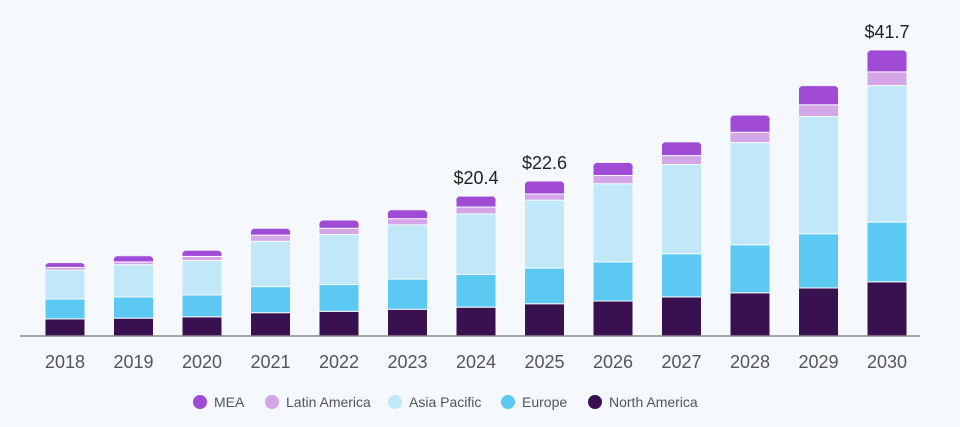 This screenshot has width=960, height=427. Describe the element at coordinates (339, 362) in the screenshot. I see `x-tick-label: 2022` at that location.